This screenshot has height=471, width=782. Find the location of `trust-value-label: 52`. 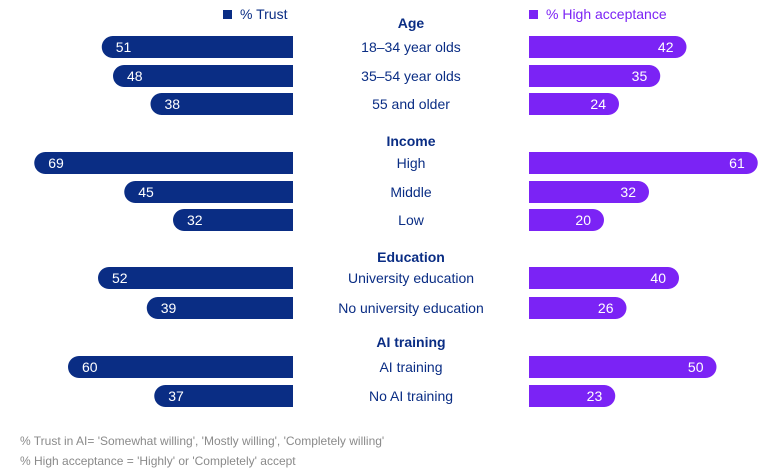

trust-value-label: 52 is located at coordinates (120, 278).